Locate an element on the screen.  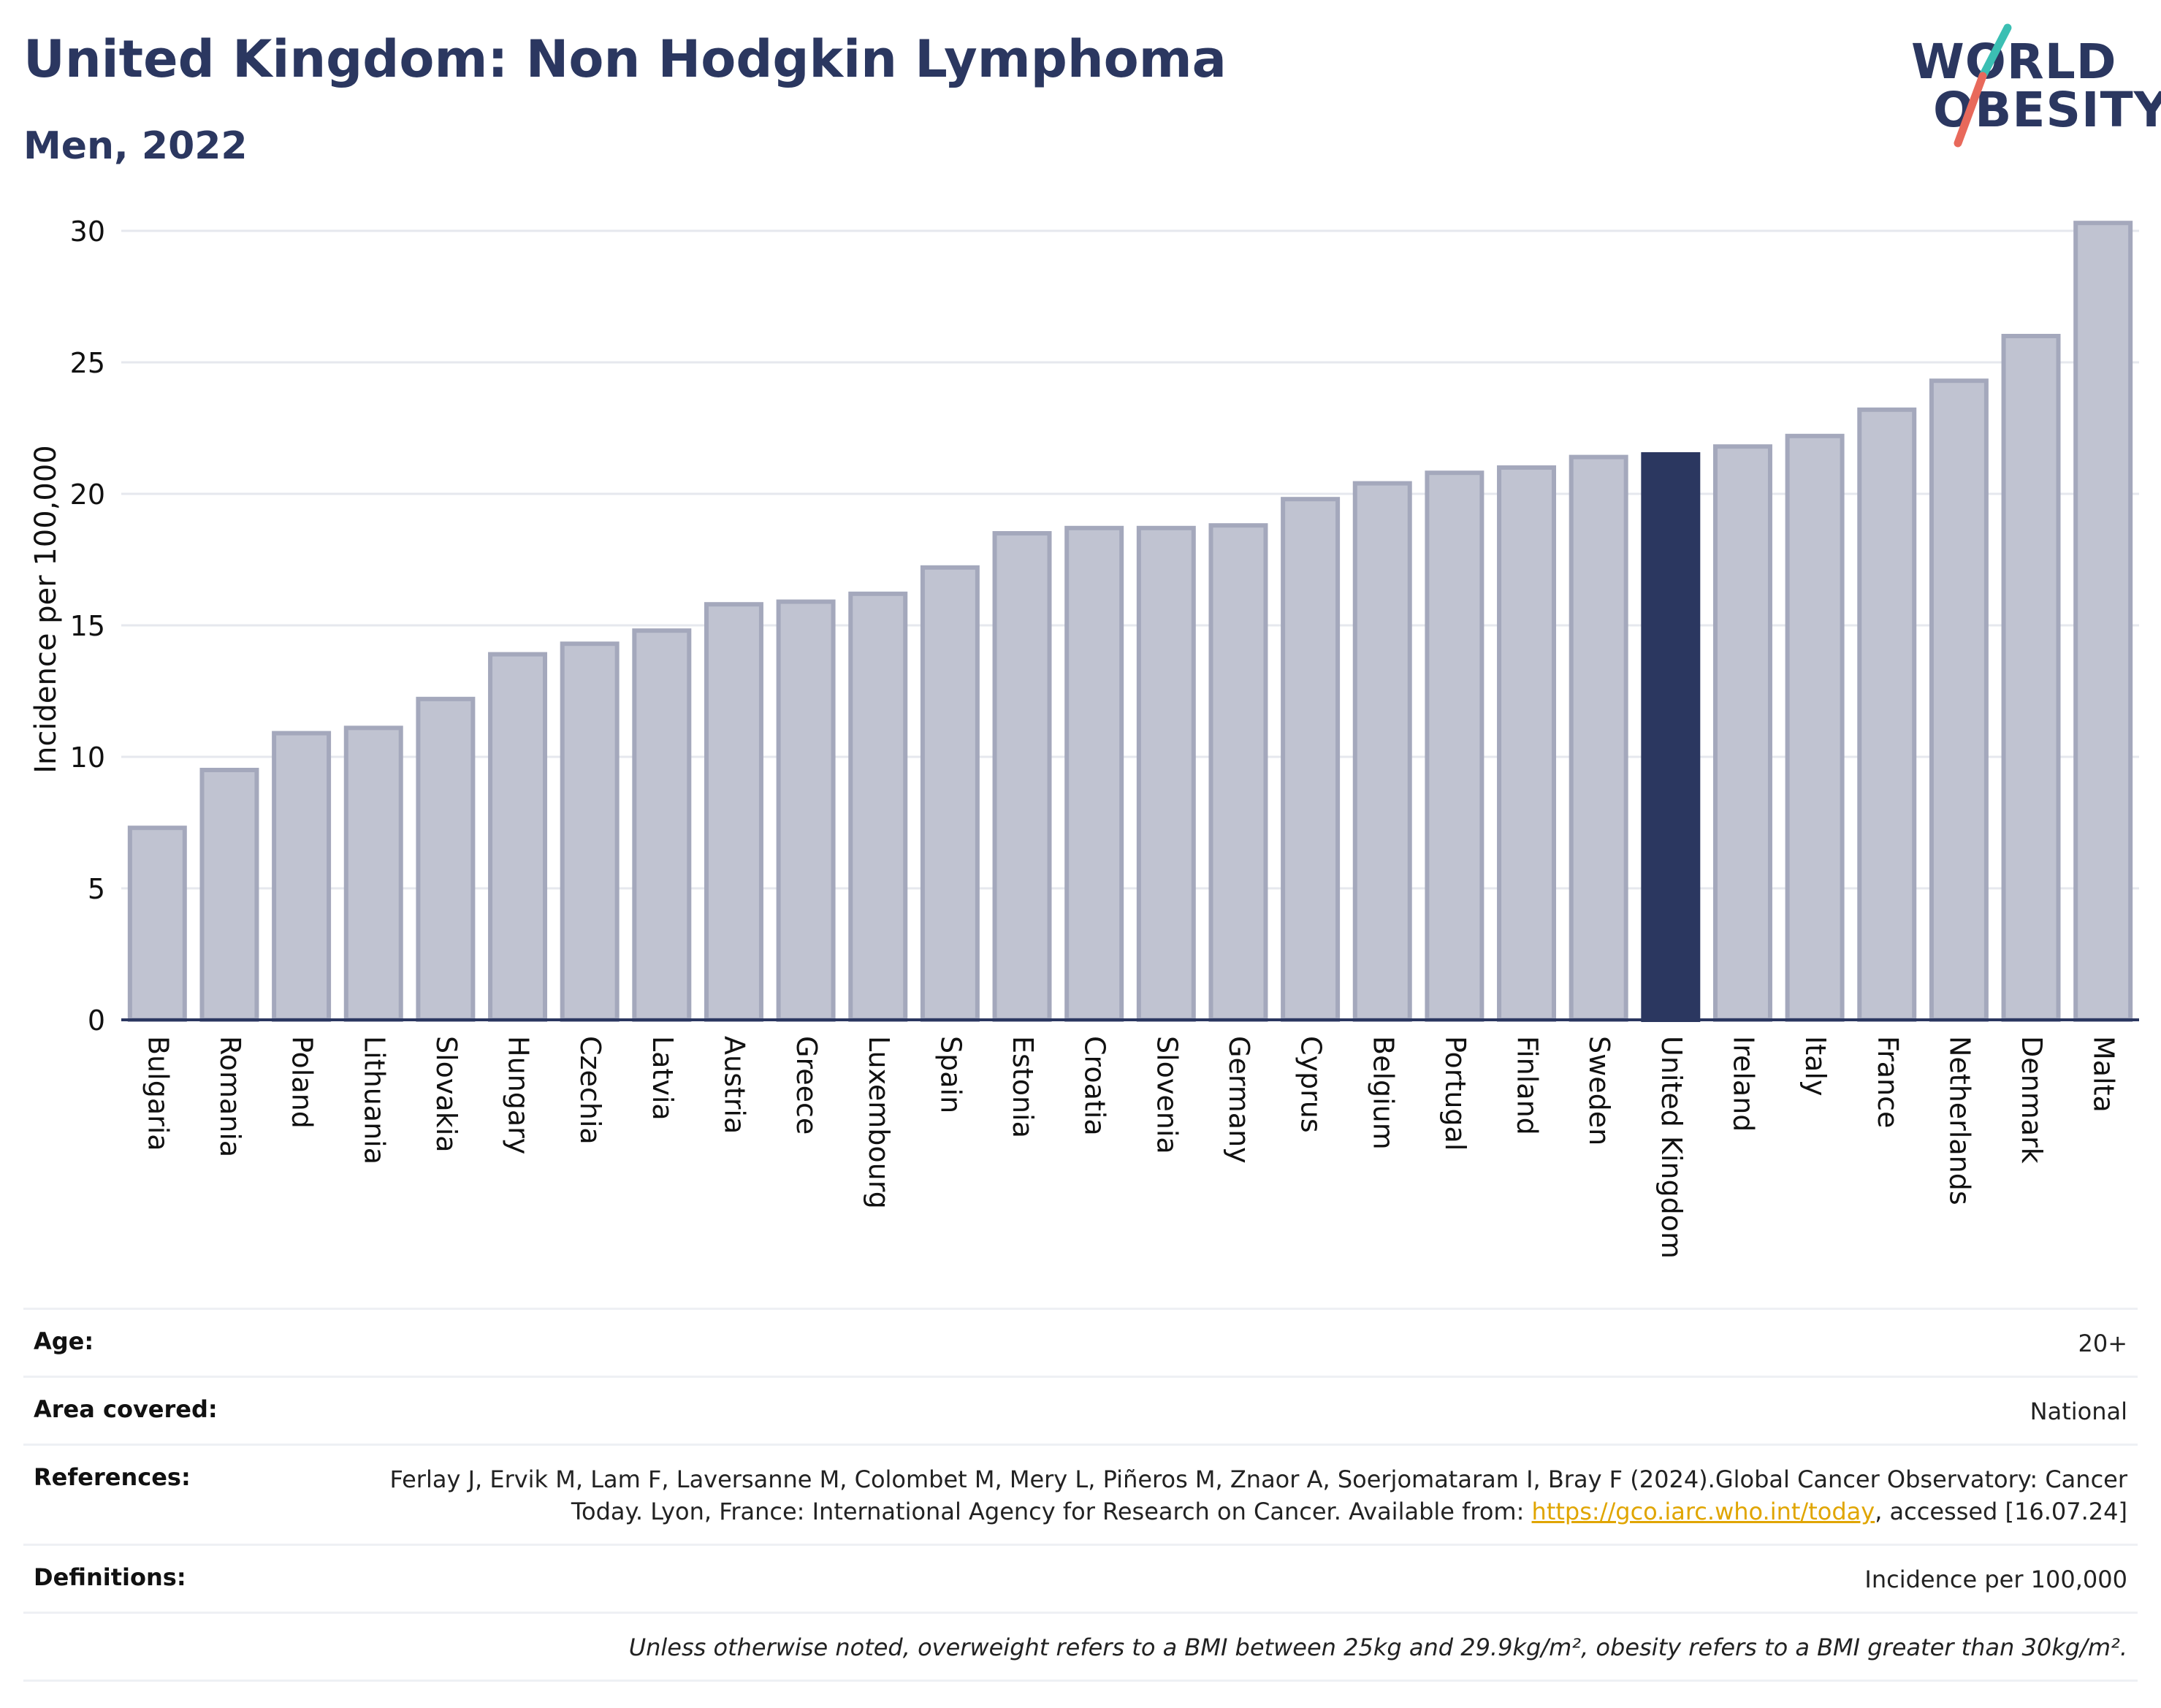
age-value: 20+ is located at coordinates (2102, 1343).